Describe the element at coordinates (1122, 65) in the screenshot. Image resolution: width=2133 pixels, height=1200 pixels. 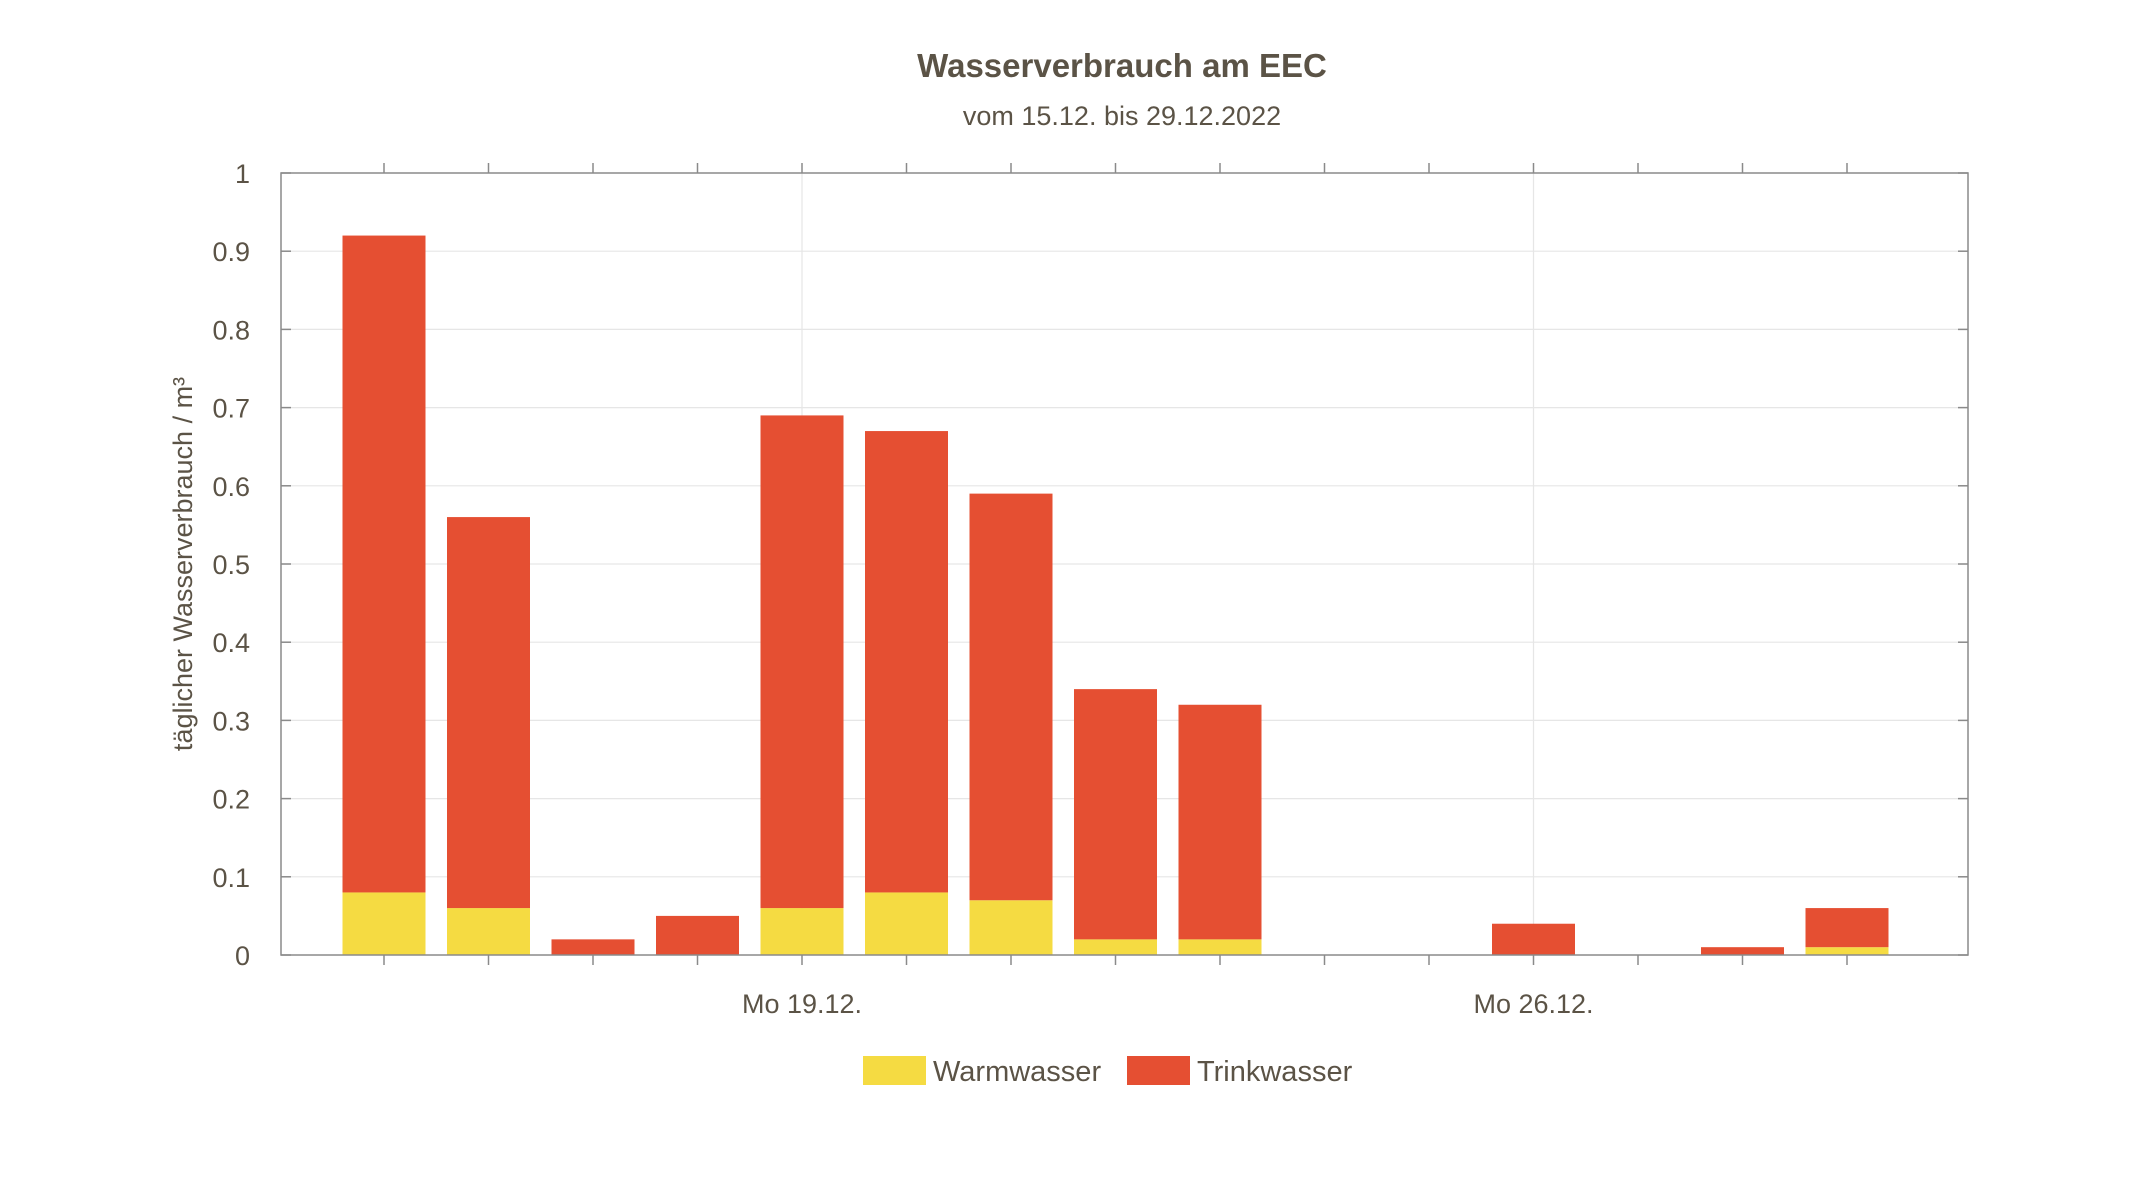
I see `chart-title: Wasserverbrauch am EEC` at that location.